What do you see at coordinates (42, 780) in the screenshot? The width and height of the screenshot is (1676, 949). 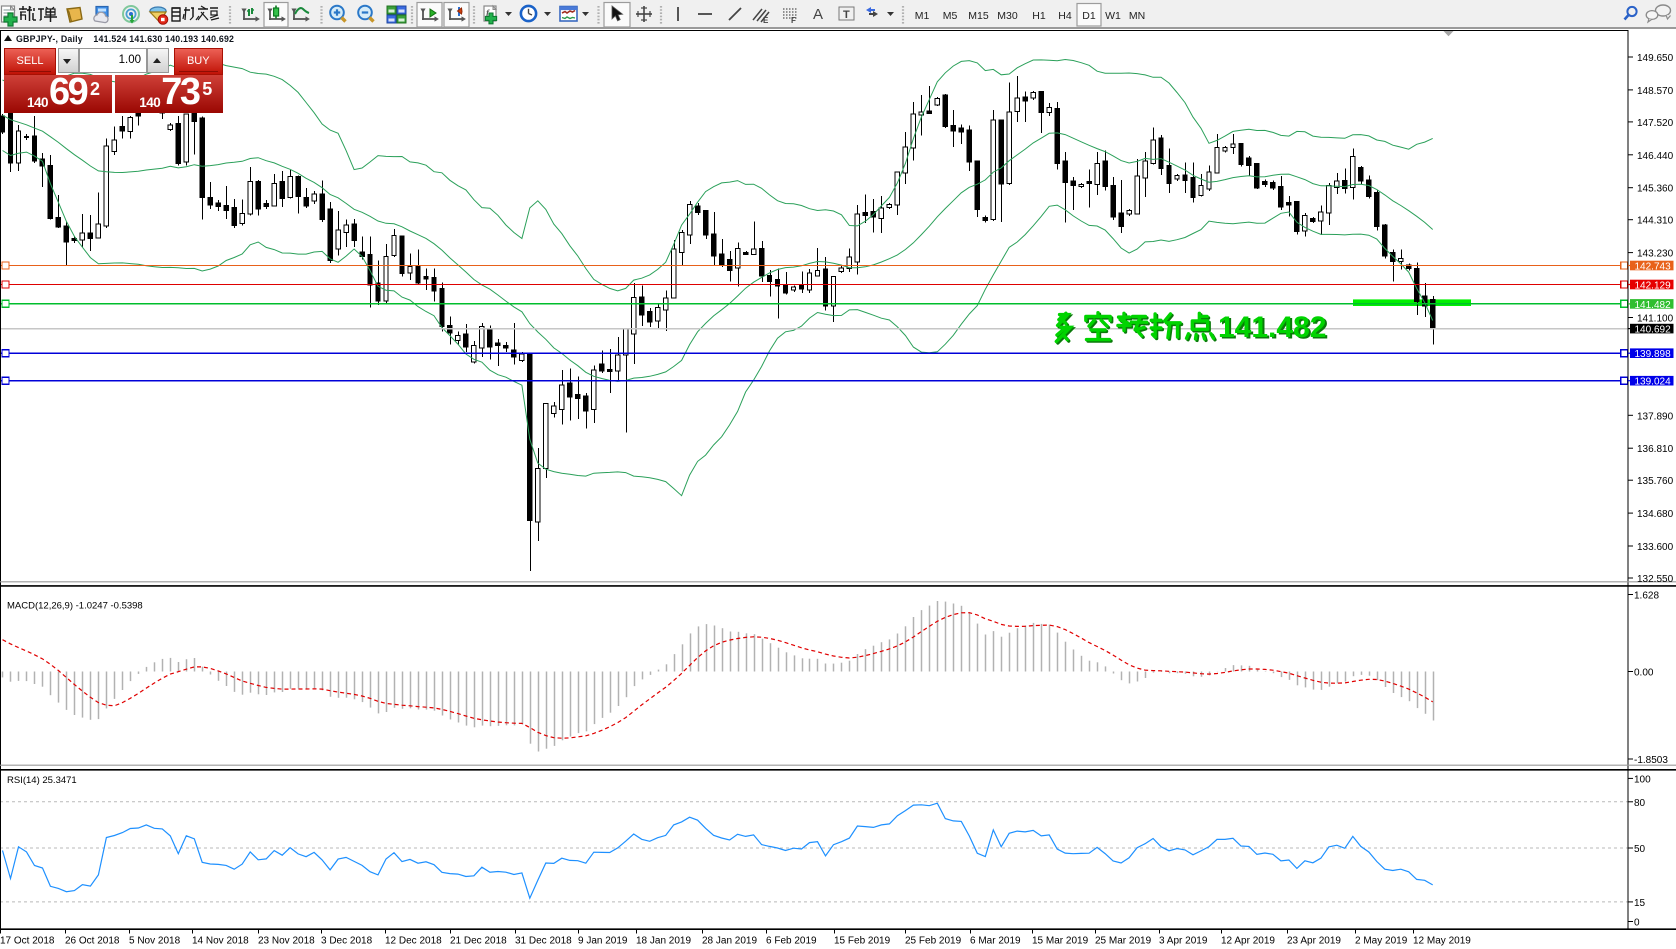 I see `svg-text: RSI(14) 25.3471` at bounding box center [42, 780].